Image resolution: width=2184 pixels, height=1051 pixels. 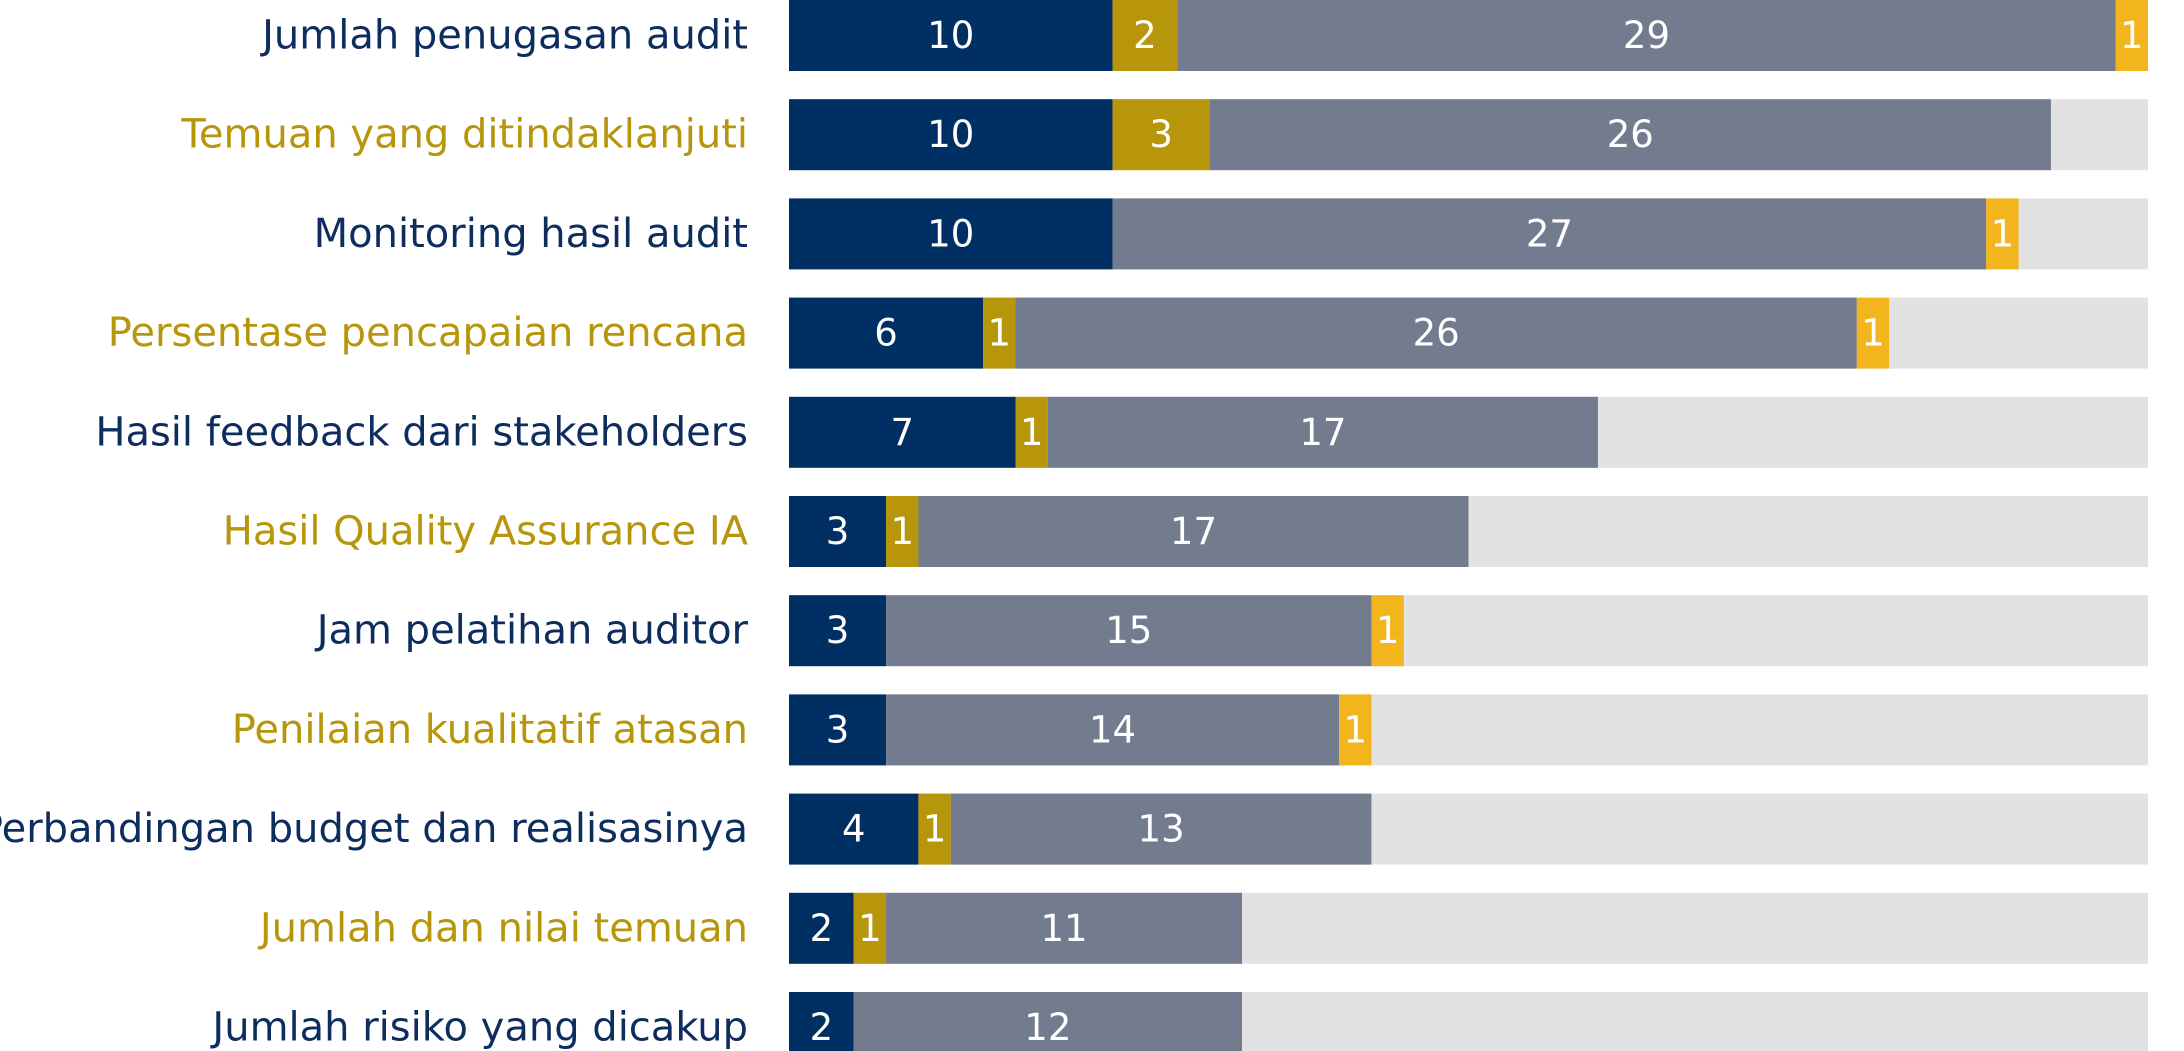 I want to click on category-label: Jumlah risiko yang dicakup, so click(x=478, y=1028).